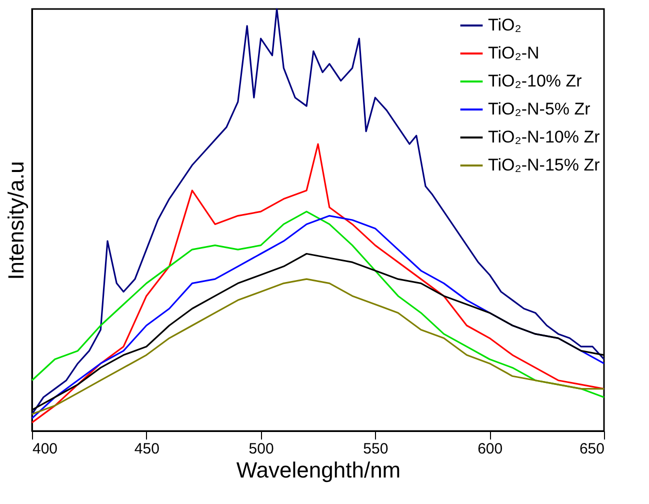 The image size is (649, 504). Describe the element at coordinates (514, 53) in the screenshot. I see `legend-label: TiO₂-N` at that location.